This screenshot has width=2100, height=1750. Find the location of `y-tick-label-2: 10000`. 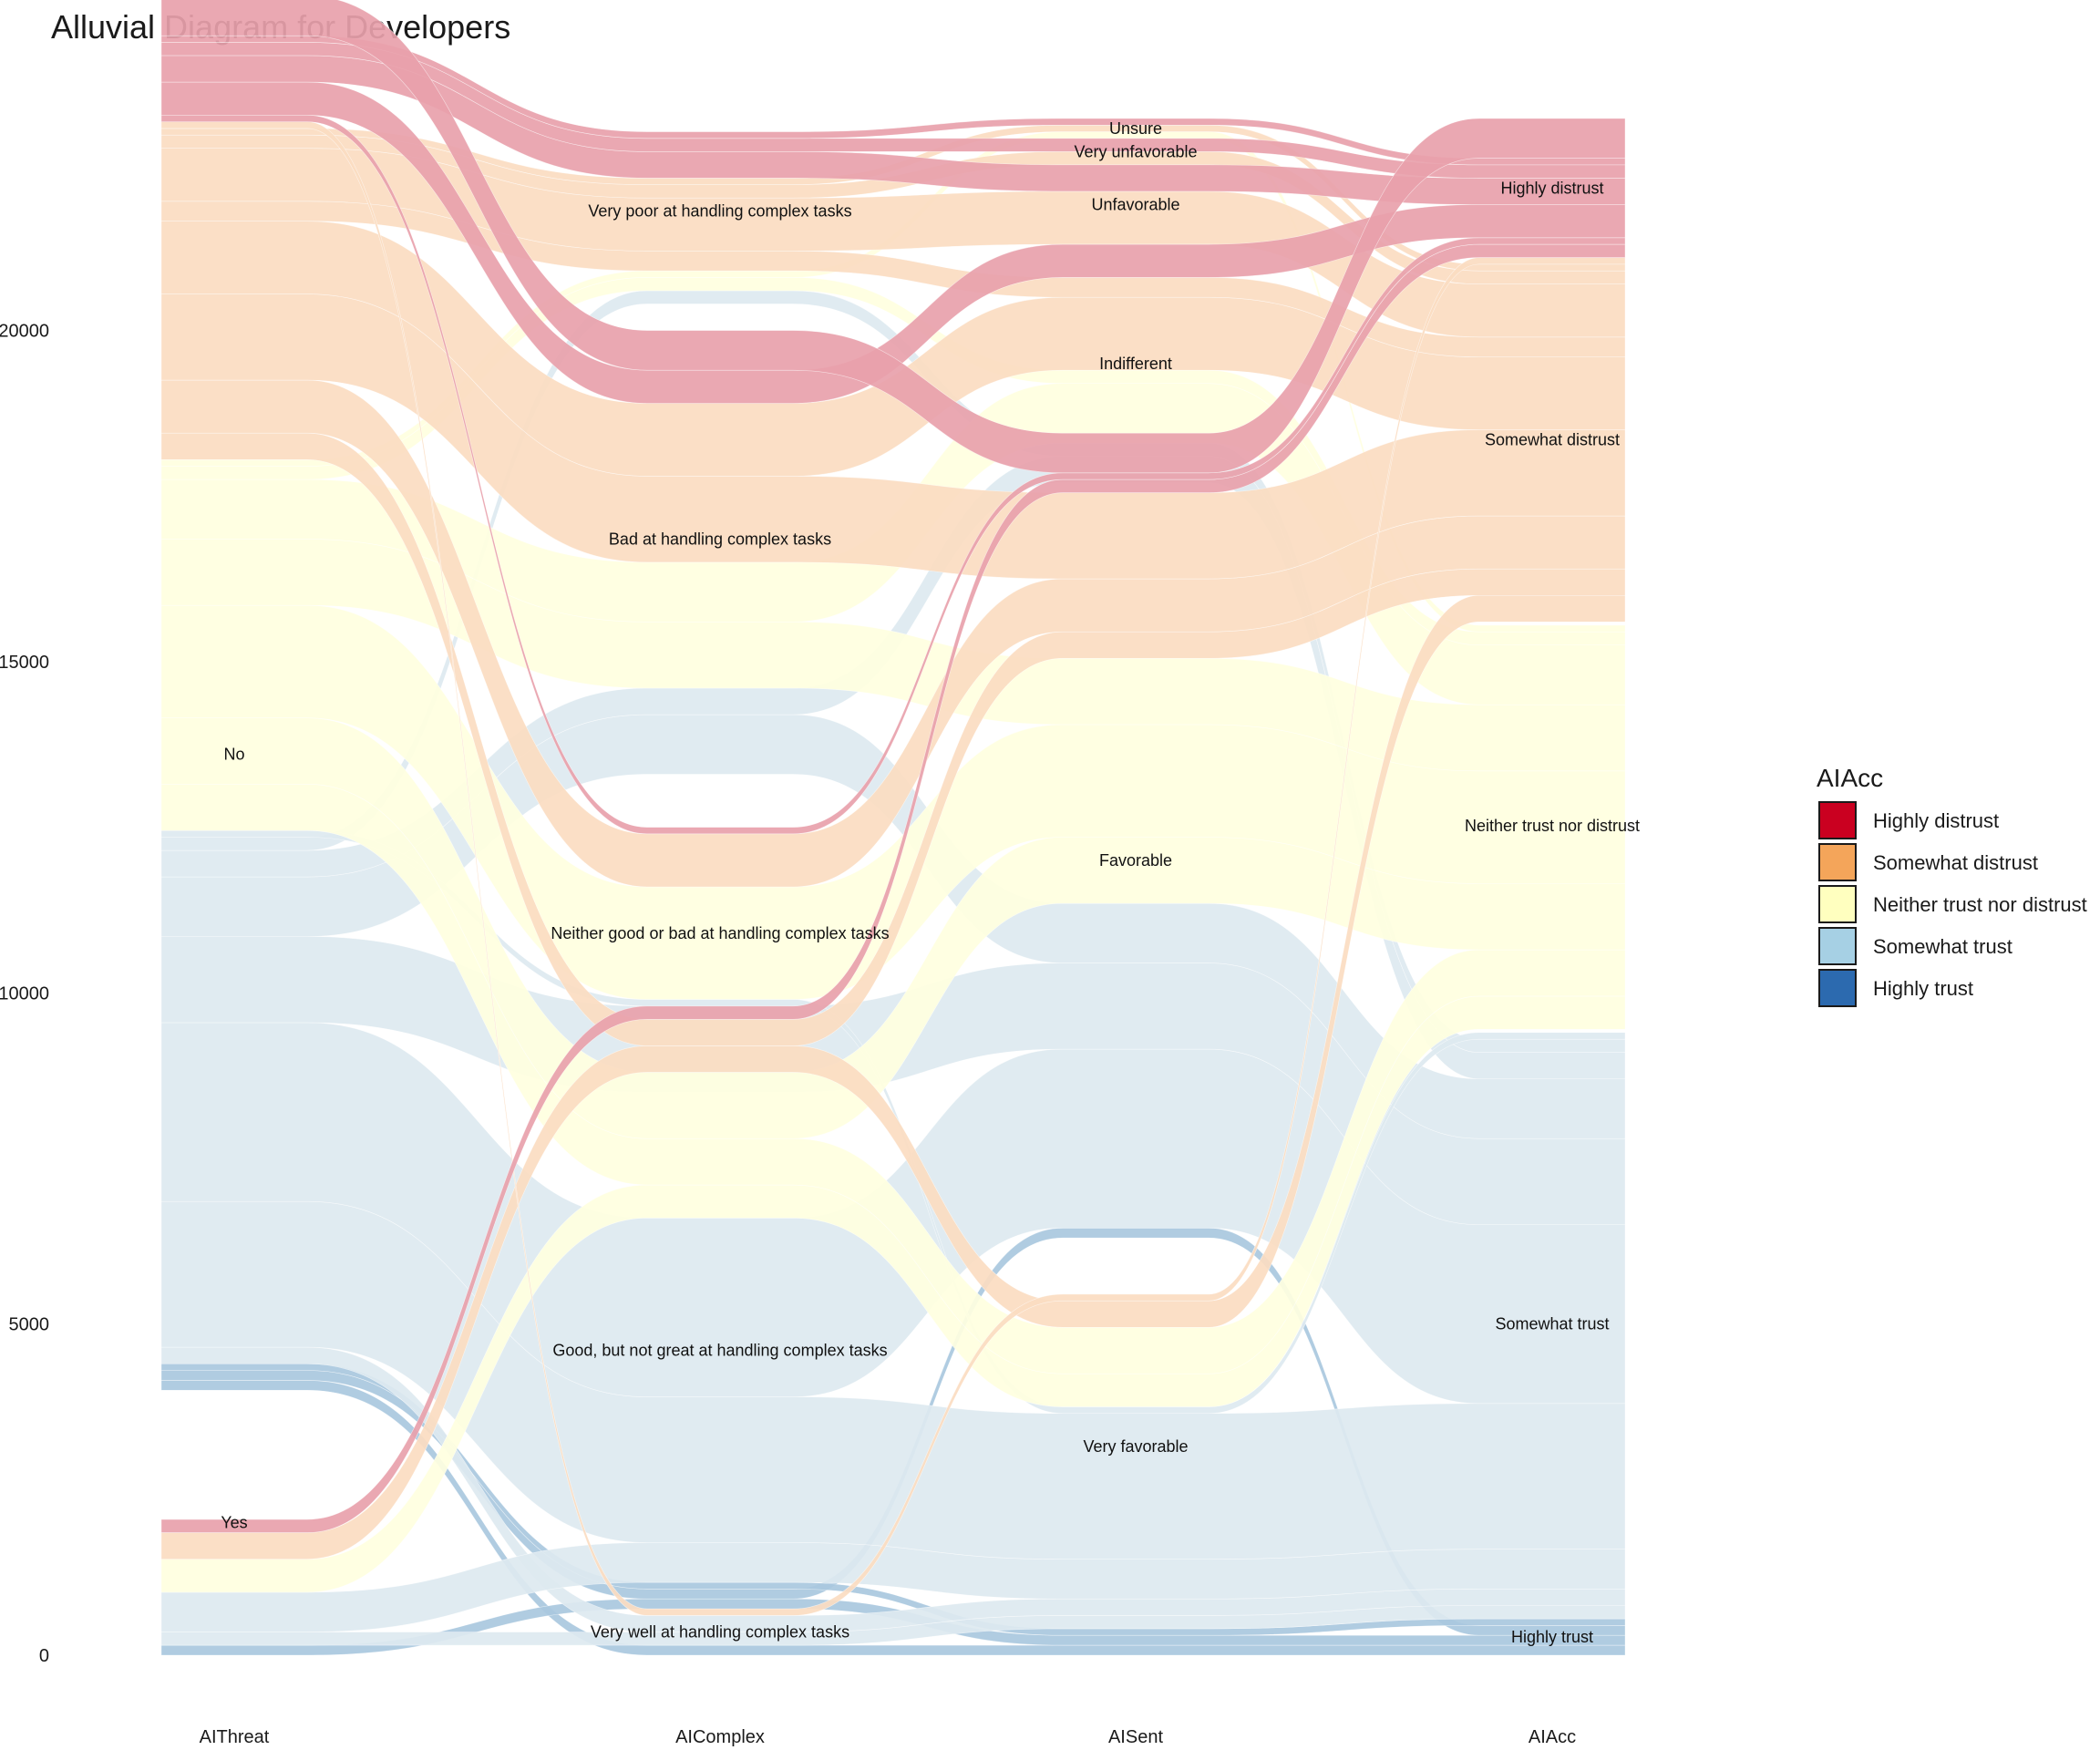

y-tick-label-2: 10000 is located at coordinates (25, 994).